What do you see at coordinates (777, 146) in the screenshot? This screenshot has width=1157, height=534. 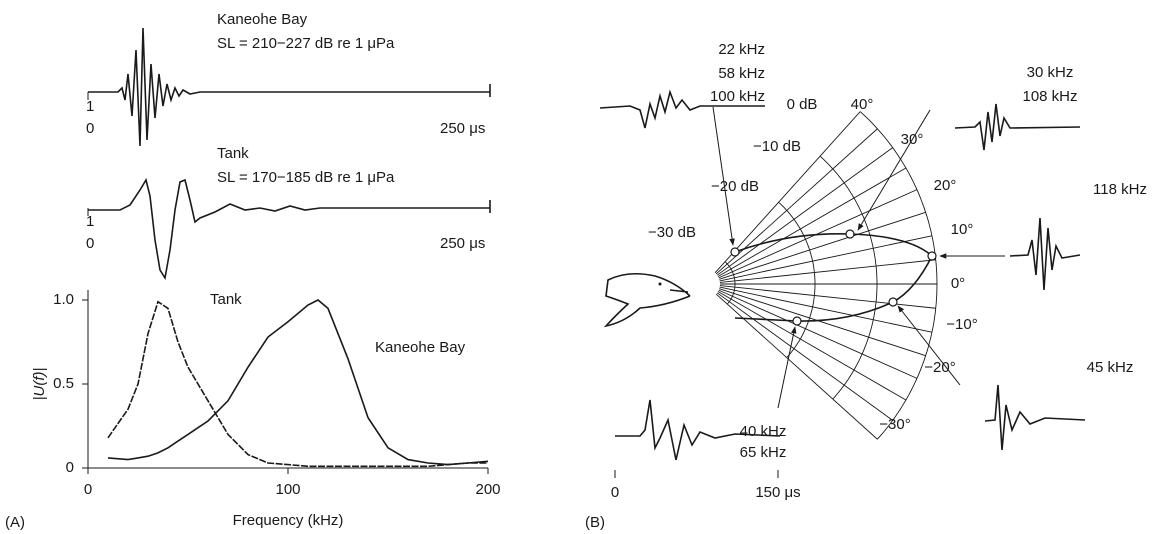 I see `db-label: −10 dB` at bounding box center [777, 146].